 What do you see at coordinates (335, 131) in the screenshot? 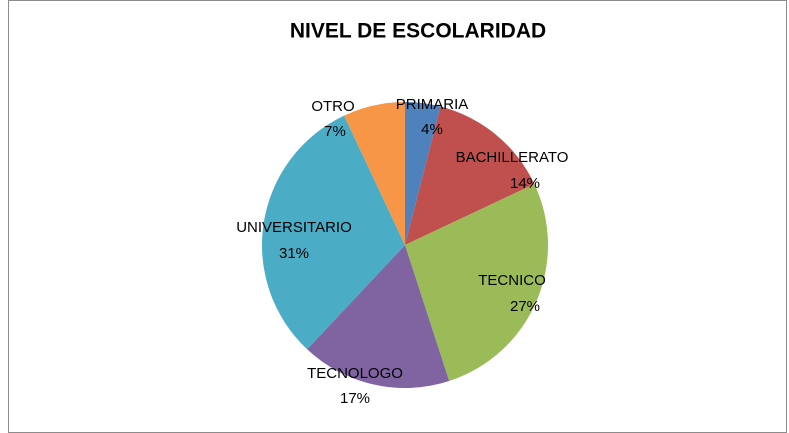
I see `value-label: 7%` at bounding box center [335, 131].